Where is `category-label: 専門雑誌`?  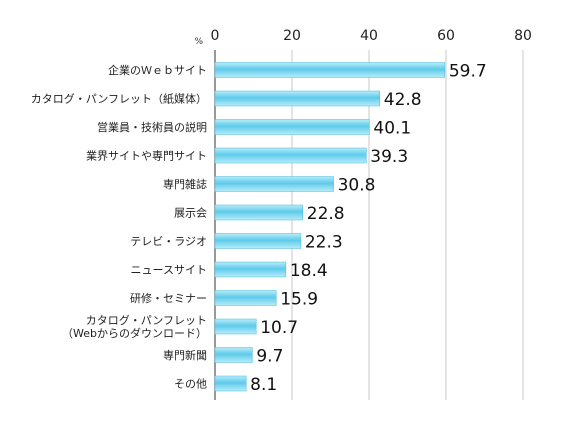
category-label: 専門雑誌 is located at coordinates (185, 184).